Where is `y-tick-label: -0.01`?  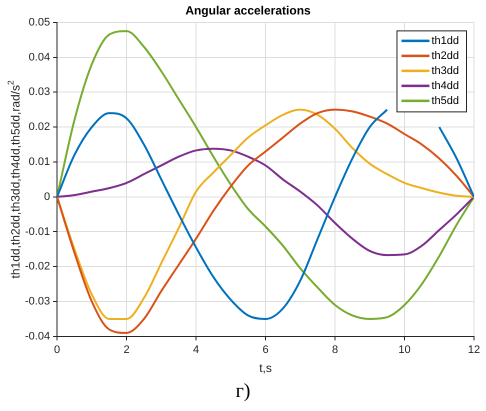
y-tick-label: -0.01 is located at coordinates (37, 232).